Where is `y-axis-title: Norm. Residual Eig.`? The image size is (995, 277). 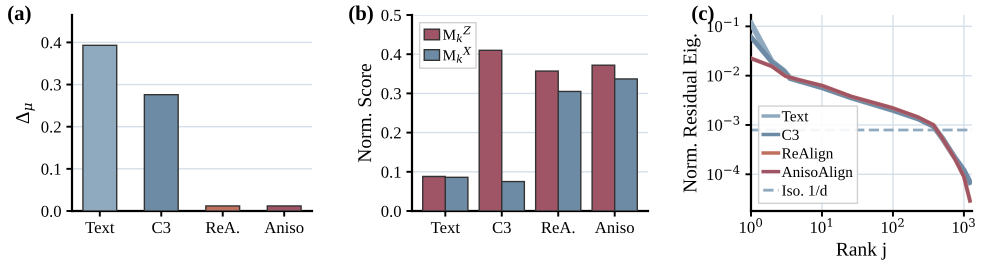
y-axis-title: Norm. Residual Eig. is located at coordinates (691, 113).